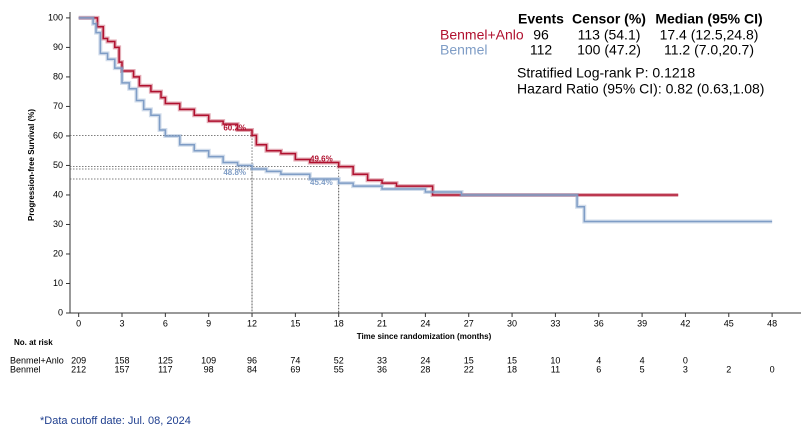  What do you see at coordinates (252, 323) in the screenshot?
I see `x-tick-label: 12` at bounding box center [252, 323].